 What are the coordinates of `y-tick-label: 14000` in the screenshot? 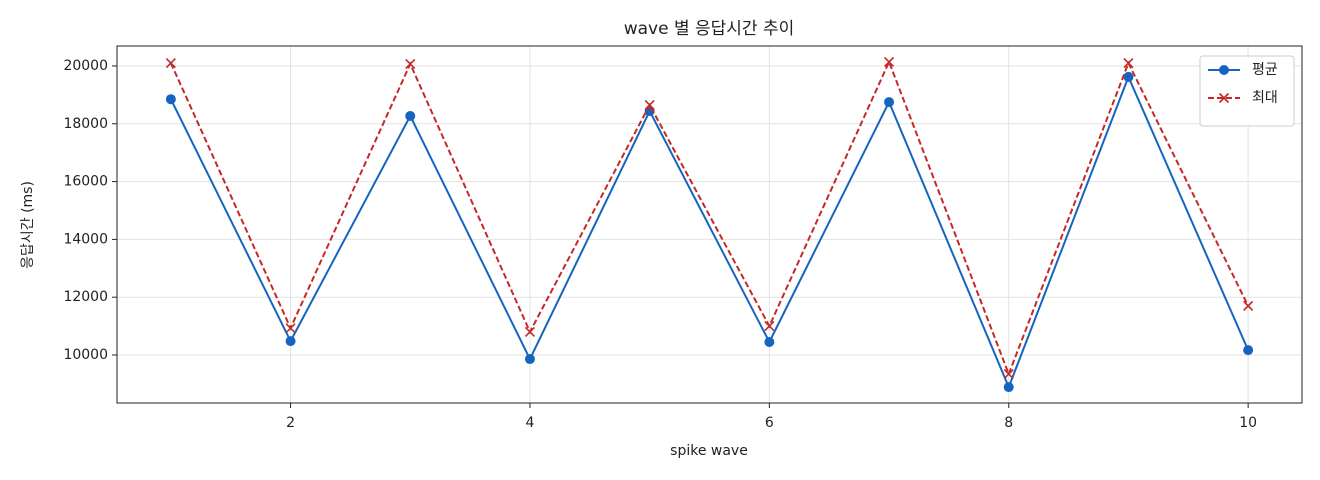 It's located at (85, 239).